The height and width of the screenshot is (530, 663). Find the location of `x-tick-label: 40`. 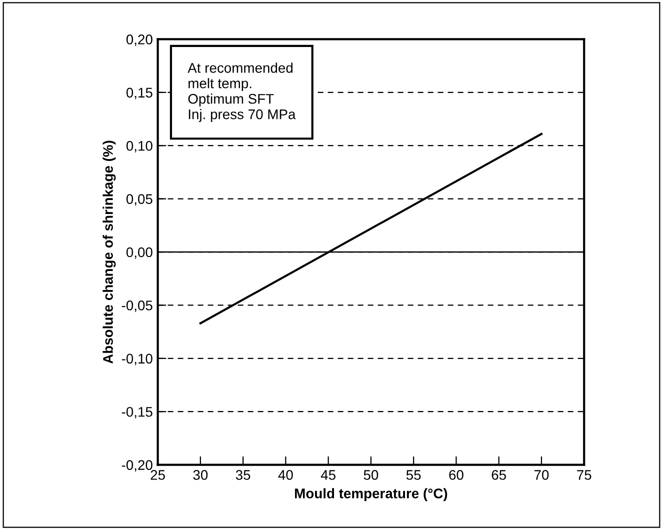

x-tick-label: 40 is located at coordinates (285, 475).